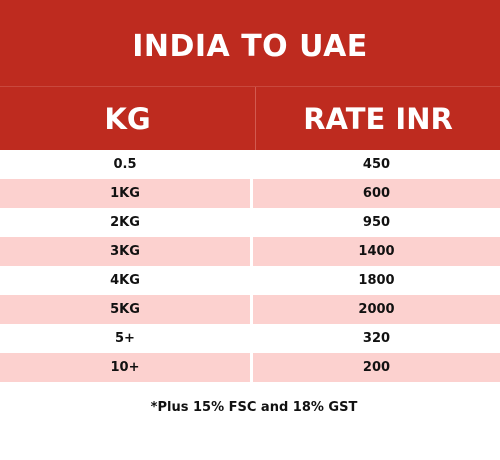 The height and width of the screenshot is (460, 500). What do you see at coordinates (378, 118) in the screenshot?
I see `header-rate: RATE INR` at bounding box center [378, 118].